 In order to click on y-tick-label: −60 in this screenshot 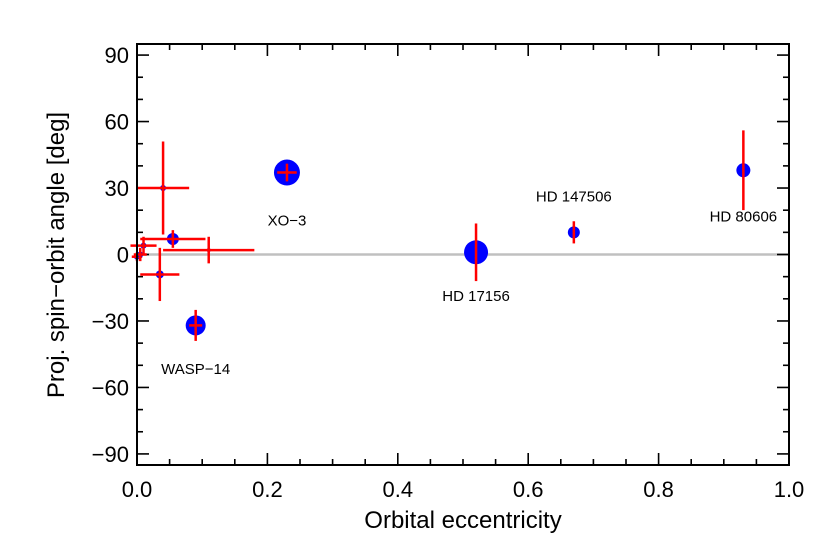, I will do `click(110, 387)`.